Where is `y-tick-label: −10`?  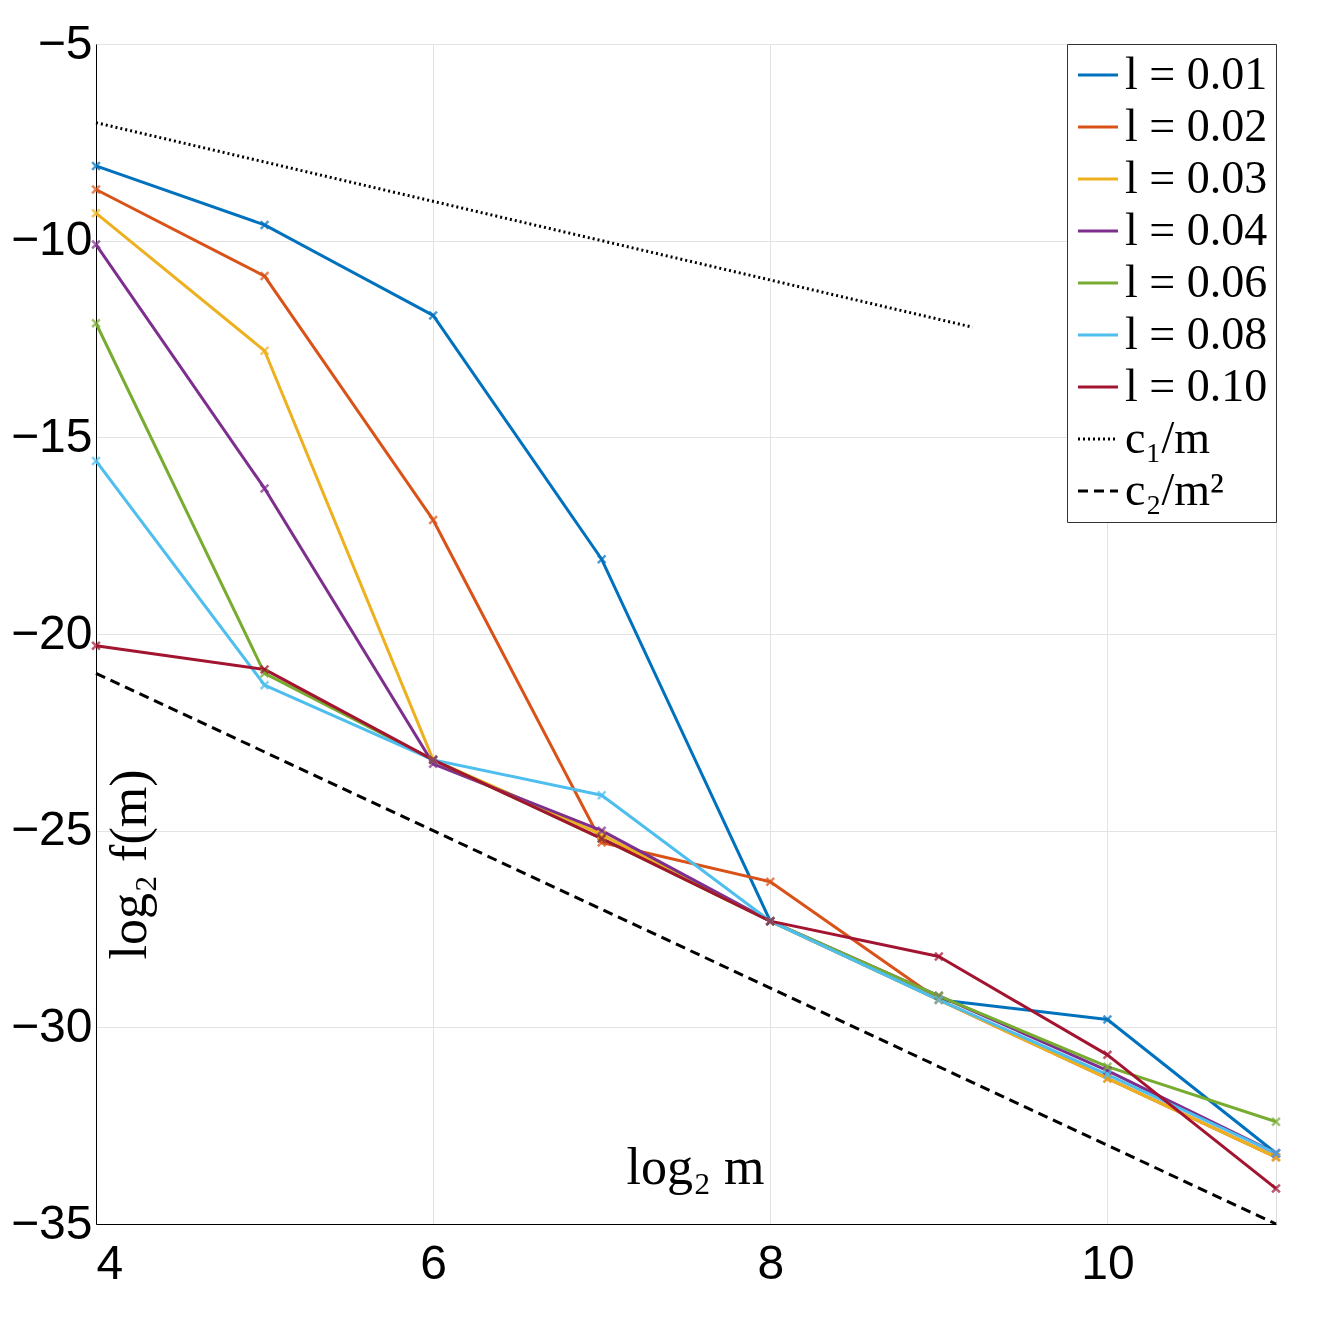
y-tick-label: −10 is located at coordinates (52, 239).